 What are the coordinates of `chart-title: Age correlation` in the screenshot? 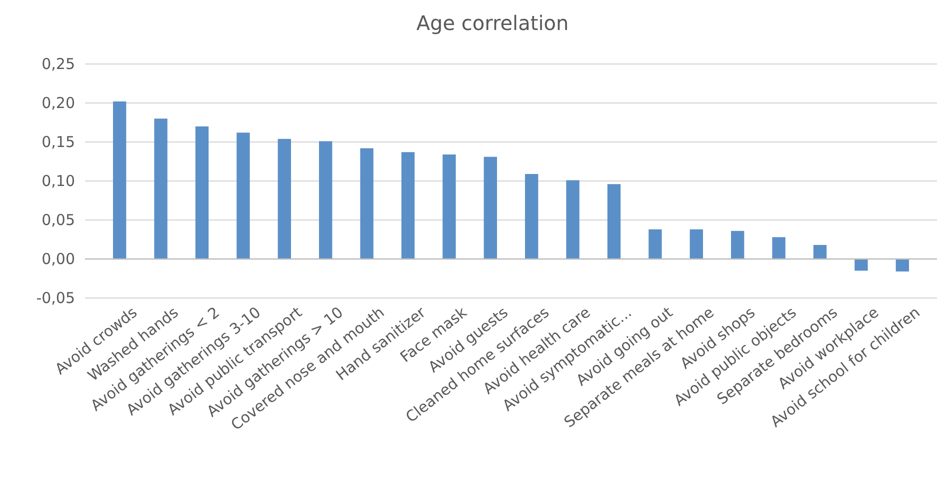 It's located at (492, 23).